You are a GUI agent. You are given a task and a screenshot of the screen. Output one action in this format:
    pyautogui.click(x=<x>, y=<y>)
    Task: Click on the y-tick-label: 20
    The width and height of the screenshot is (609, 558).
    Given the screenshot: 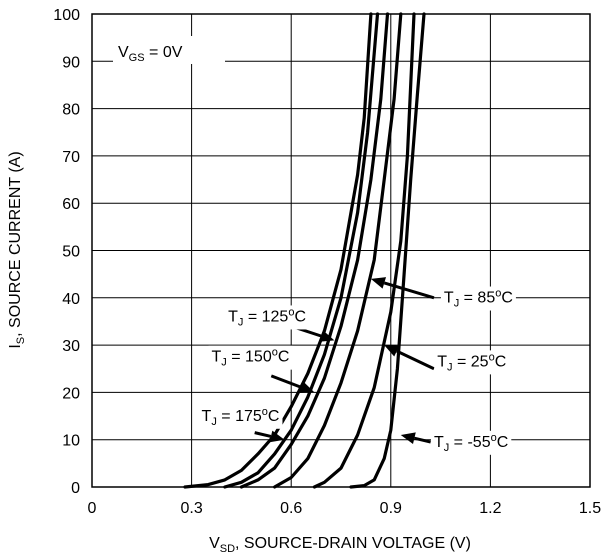 What is the action you would take?
    pyautogui.click(x=71, y=393)
    